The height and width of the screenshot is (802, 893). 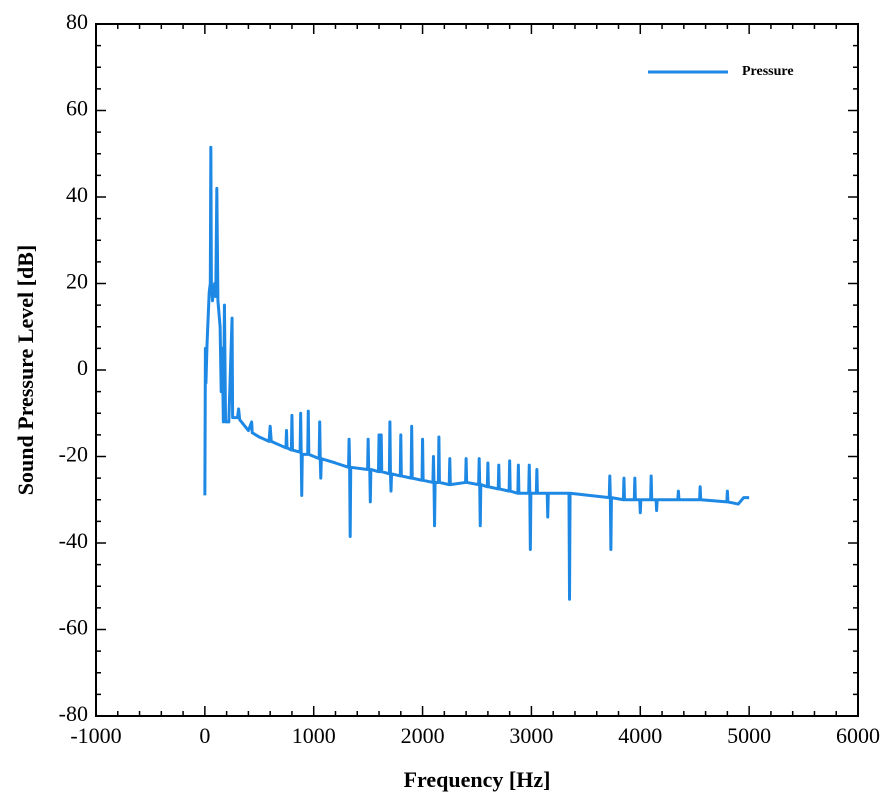 I want to click on x-tick-label: 0, so click(x=204, y=735).